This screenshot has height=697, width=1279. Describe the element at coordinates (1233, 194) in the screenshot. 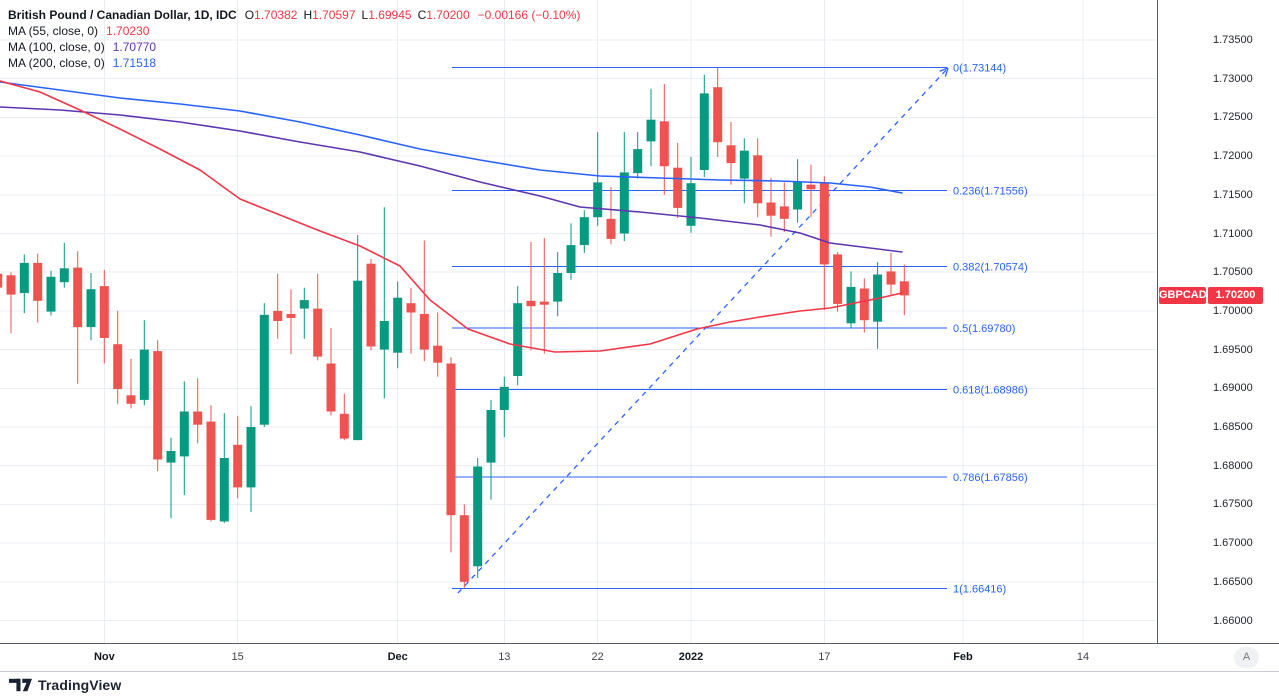

I see `price-axis-label: 1.71500` at that location.